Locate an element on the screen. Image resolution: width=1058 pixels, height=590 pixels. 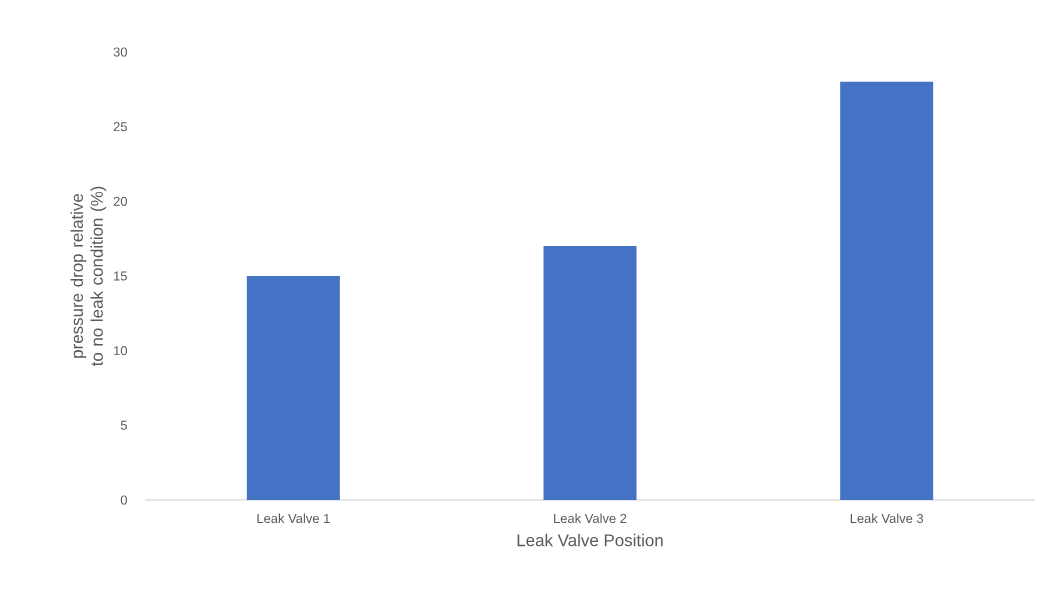
x-axis-title: Leak Valve Position is located at coordinates (590, 540).